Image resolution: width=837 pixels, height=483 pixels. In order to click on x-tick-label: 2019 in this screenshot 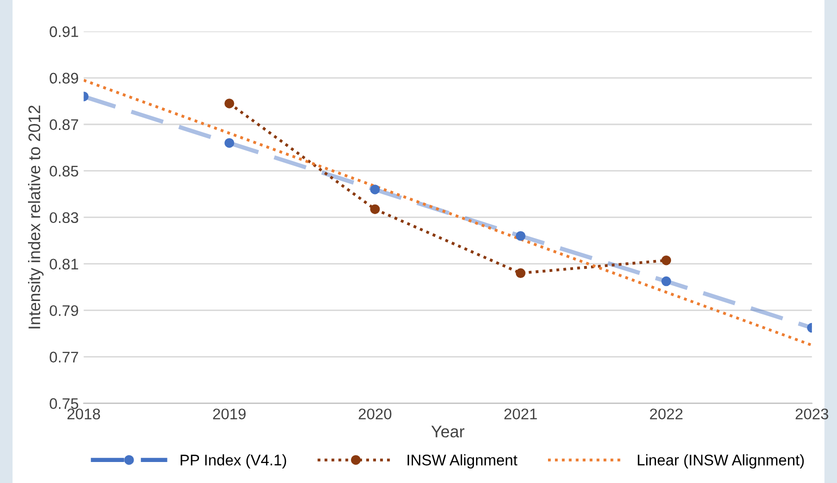, I will do `click(229, 414)`.